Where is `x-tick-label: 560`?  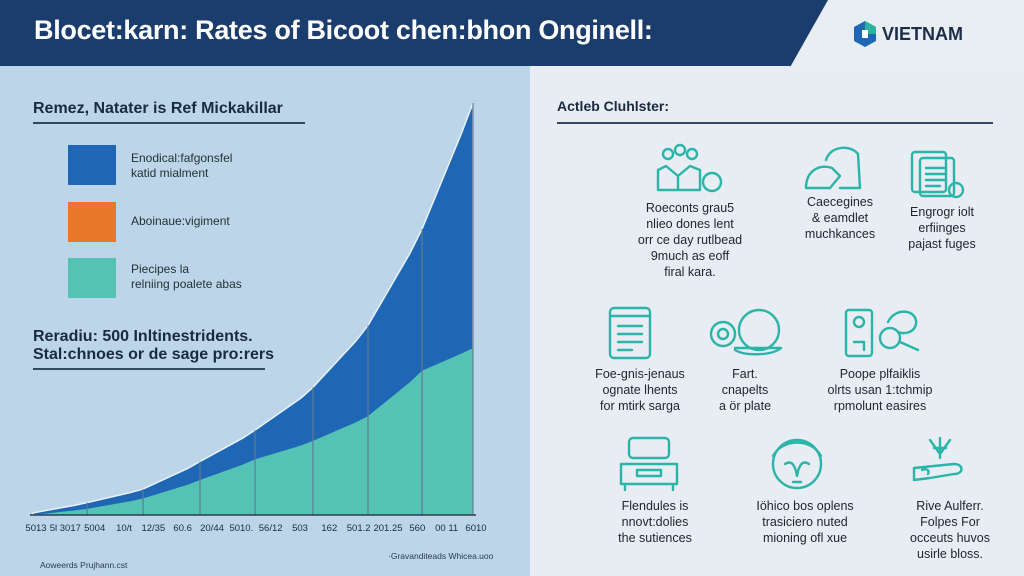 x-tick-label: 560 is located at coordinates (417, 528).